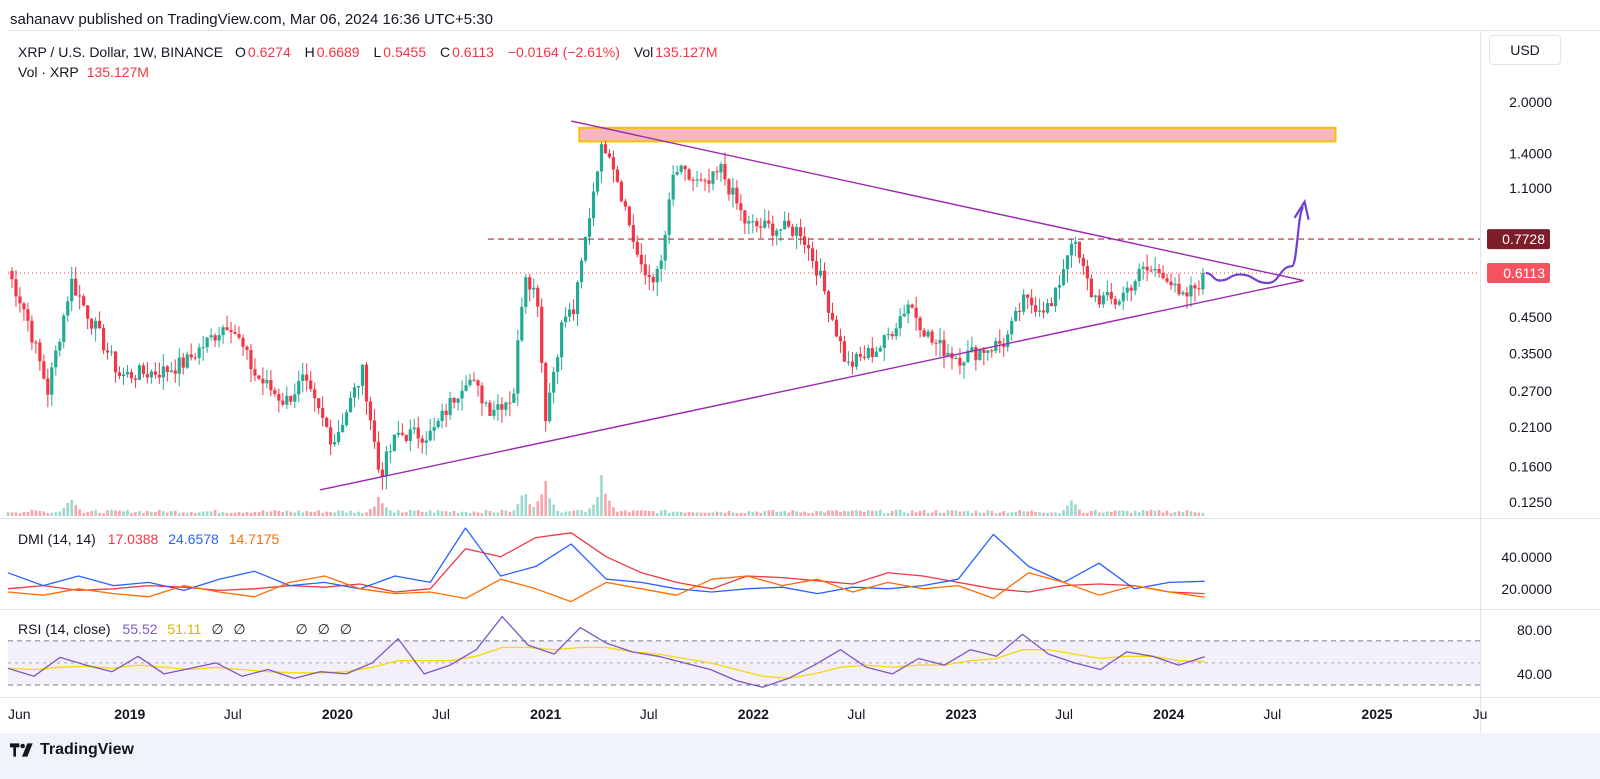  What do you see at coordinates (1526, 589) in the screenshot?
I see `dmi-tick-label: 20.0000` at bounding box center [1526, 589].